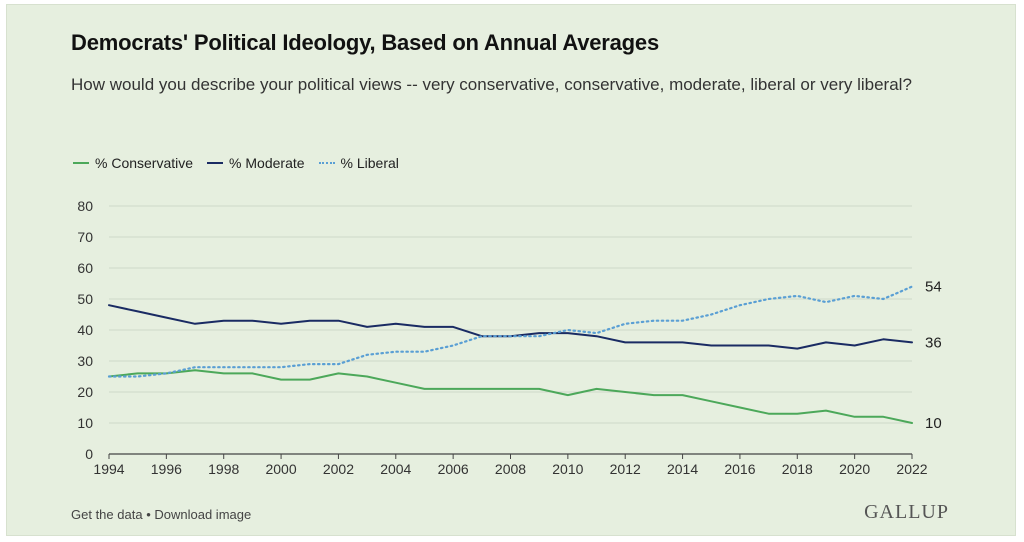  Describe the element at coordinates (215, 163) in the screenshot. I see `legend-swatch-moderate` at that location.